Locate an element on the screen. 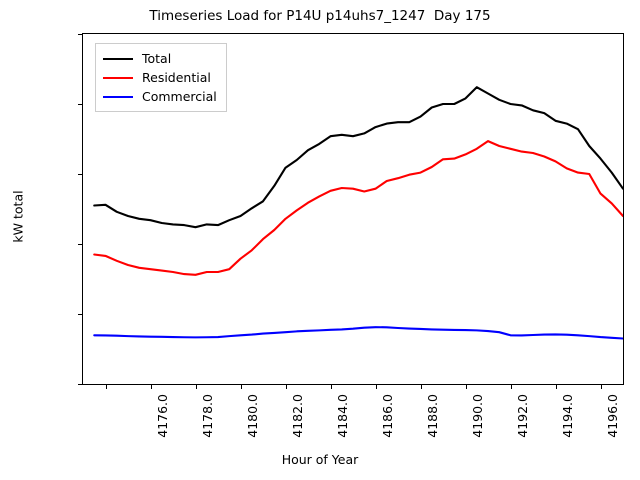 The height and width of the screenshot is (480, 640). legend-label: Residential is located at coordinates (176, 77).